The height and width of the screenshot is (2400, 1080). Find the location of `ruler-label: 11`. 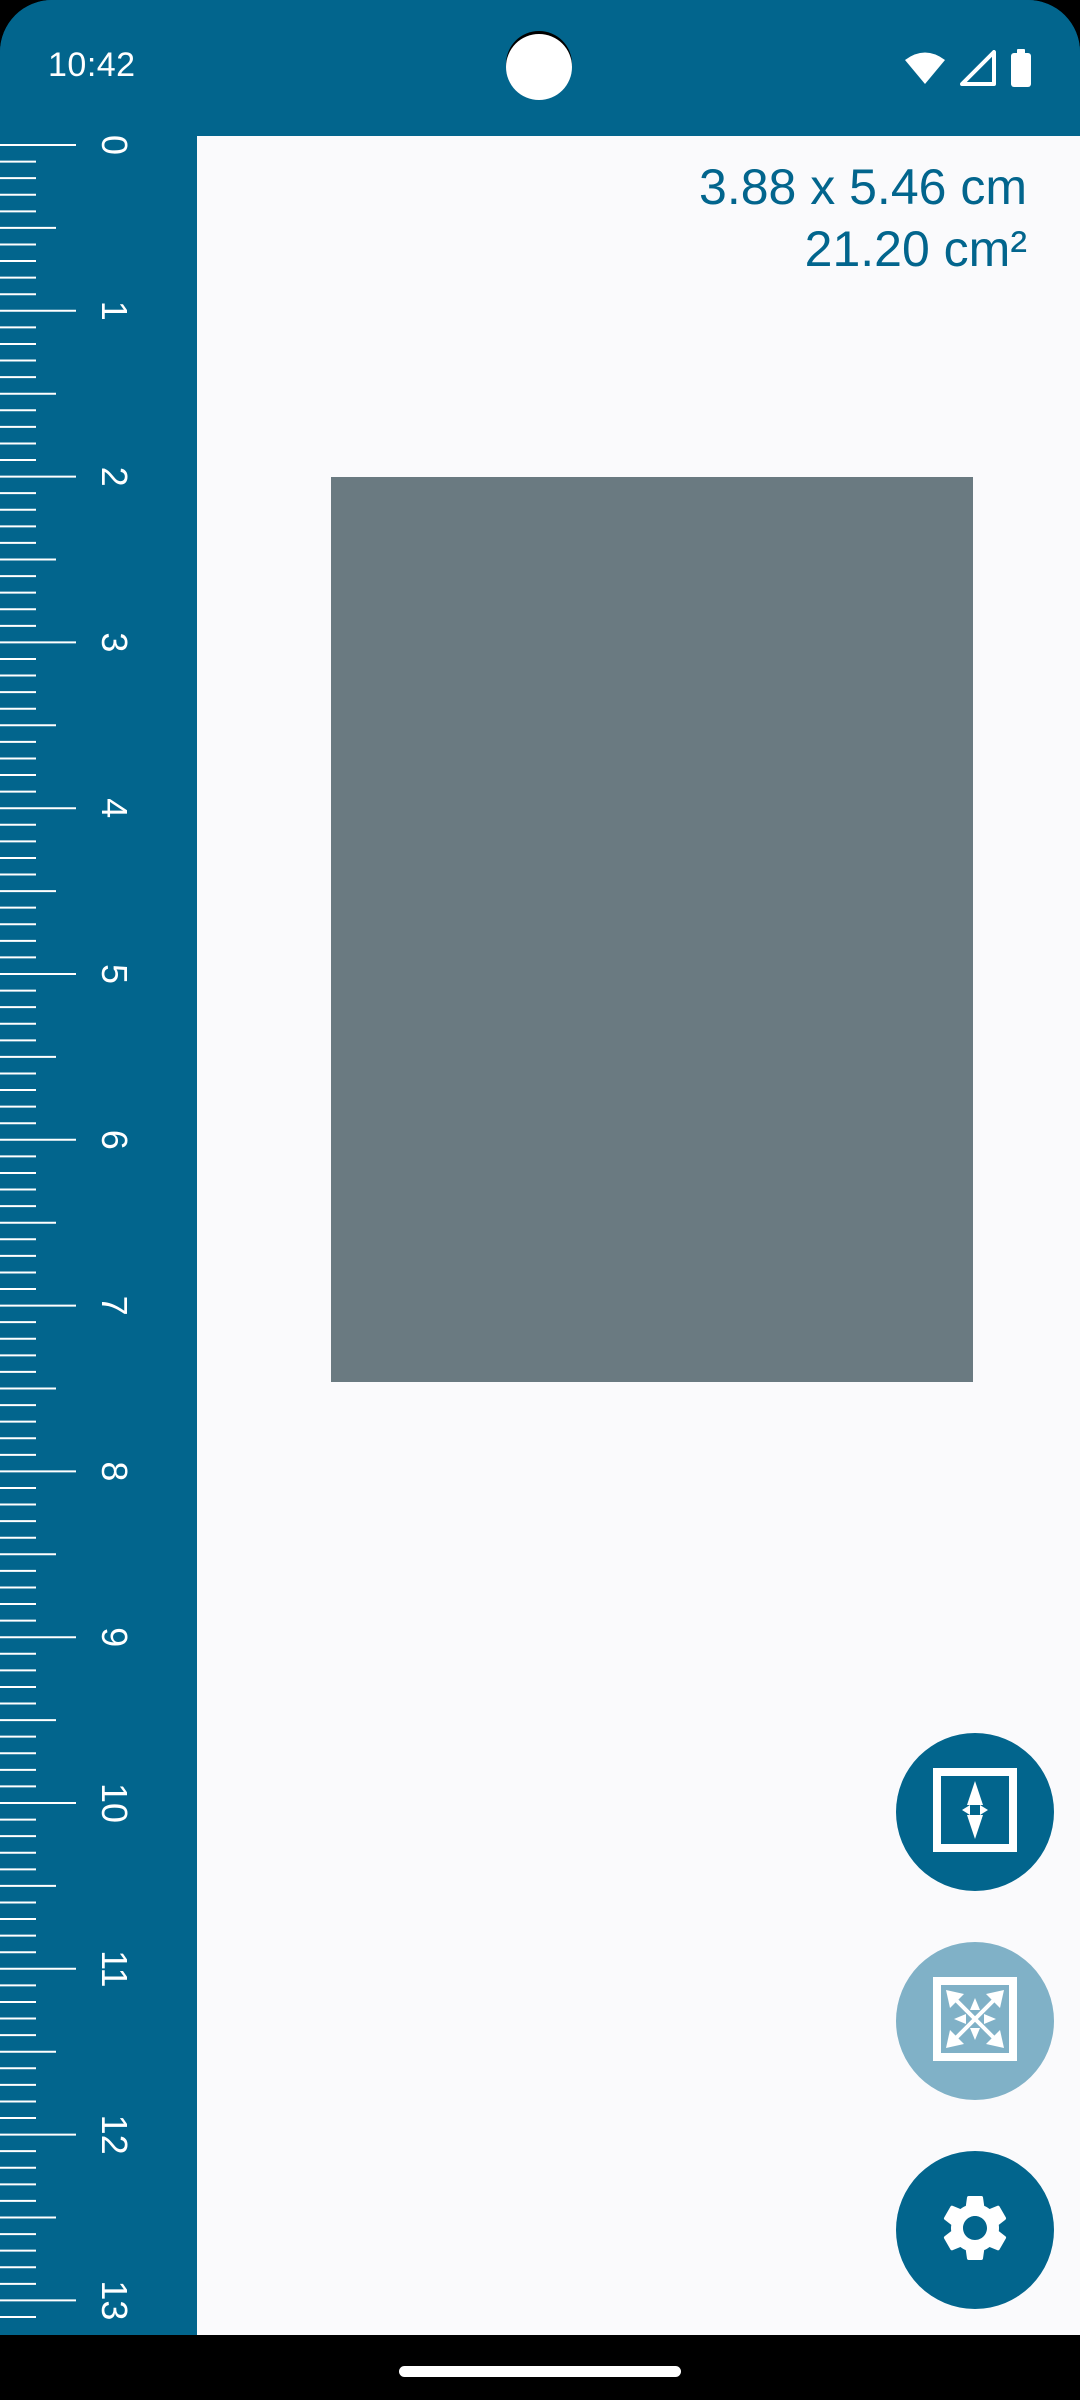

ruler-label: 11 is located at coordinates (114, 1968).